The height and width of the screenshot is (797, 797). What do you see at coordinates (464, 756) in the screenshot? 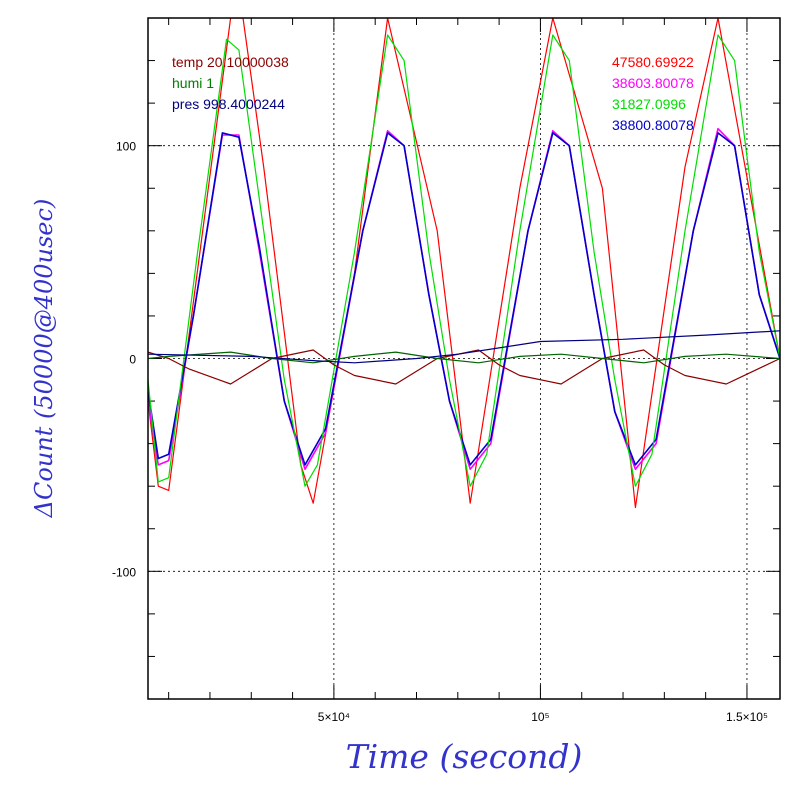
I see `x-axis-title: Time (second)` at bounding box center [464, 756].